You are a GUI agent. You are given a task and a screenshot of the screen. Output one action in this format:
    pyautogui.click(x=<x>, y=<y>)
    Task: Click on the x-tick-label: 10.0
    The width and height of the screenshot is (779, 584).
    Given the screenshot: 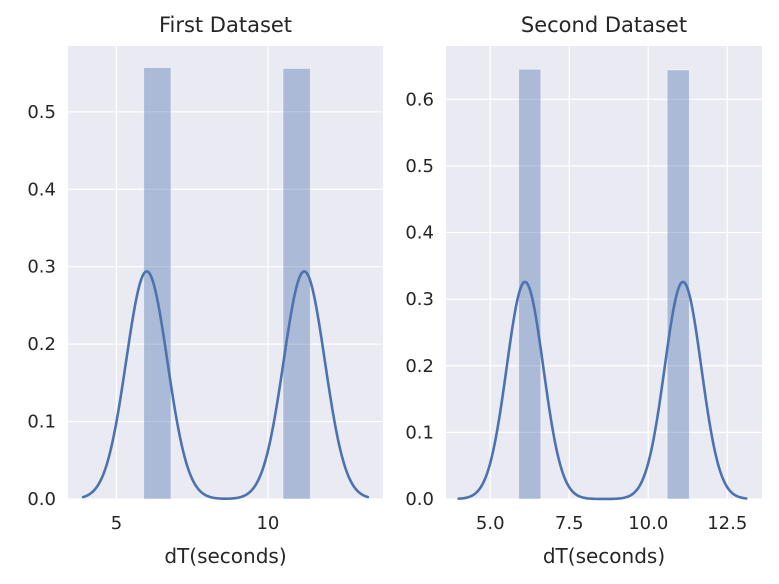 What is the action you would take?
    pyautogui.click(x=648, y=523)
    